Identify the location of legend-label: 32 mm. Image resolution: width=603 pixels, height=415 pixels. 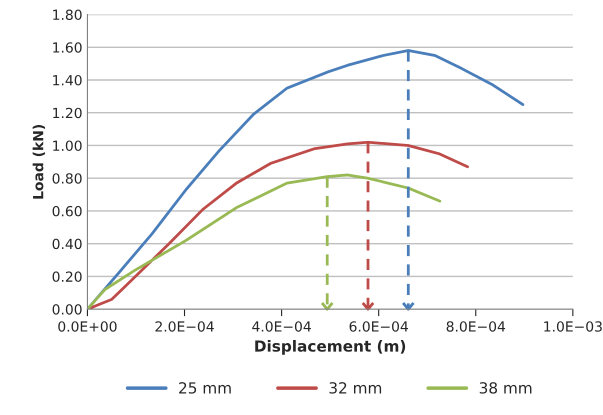
(355, 388).